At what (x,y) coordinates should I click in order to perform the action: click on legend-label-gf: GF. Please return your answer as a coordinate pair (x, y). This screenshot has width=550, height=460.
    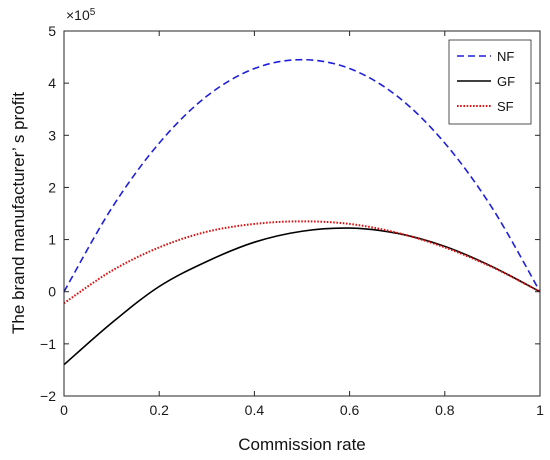
    Looking at the image, I should click on (506, 81).